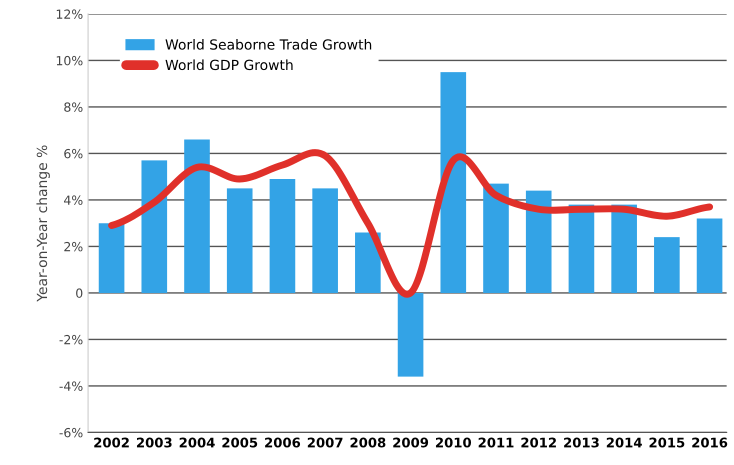  What do you see at coordinates (410, 443) in the screenshot?
I see `x-tick-label: 2009` at bounding box center [410, 443].